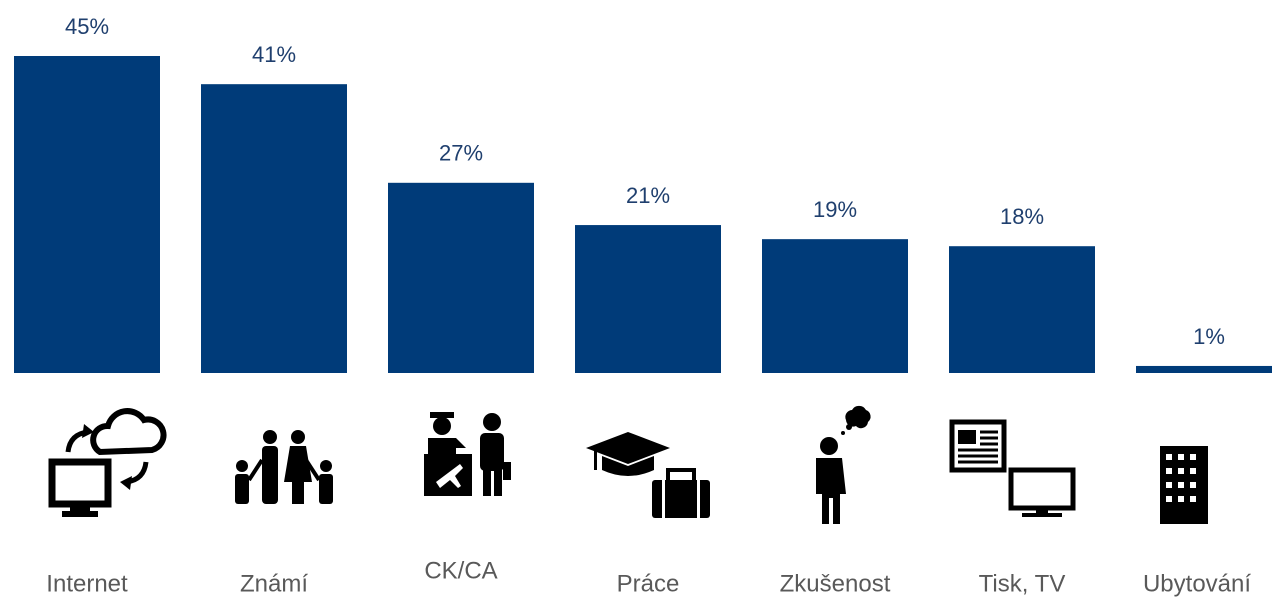  What do you see at coordinates (835, 209) in the screenshot?
I see `data-label: 19%` at bounding box center [835, 209].